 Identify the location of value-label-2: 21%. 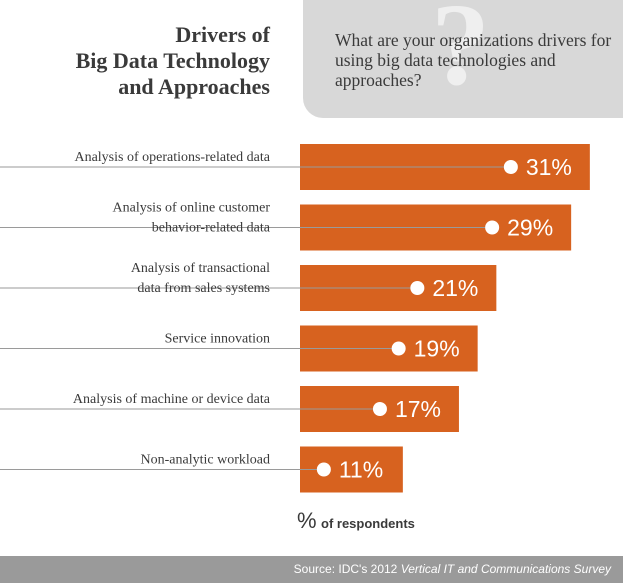
(455, 288).